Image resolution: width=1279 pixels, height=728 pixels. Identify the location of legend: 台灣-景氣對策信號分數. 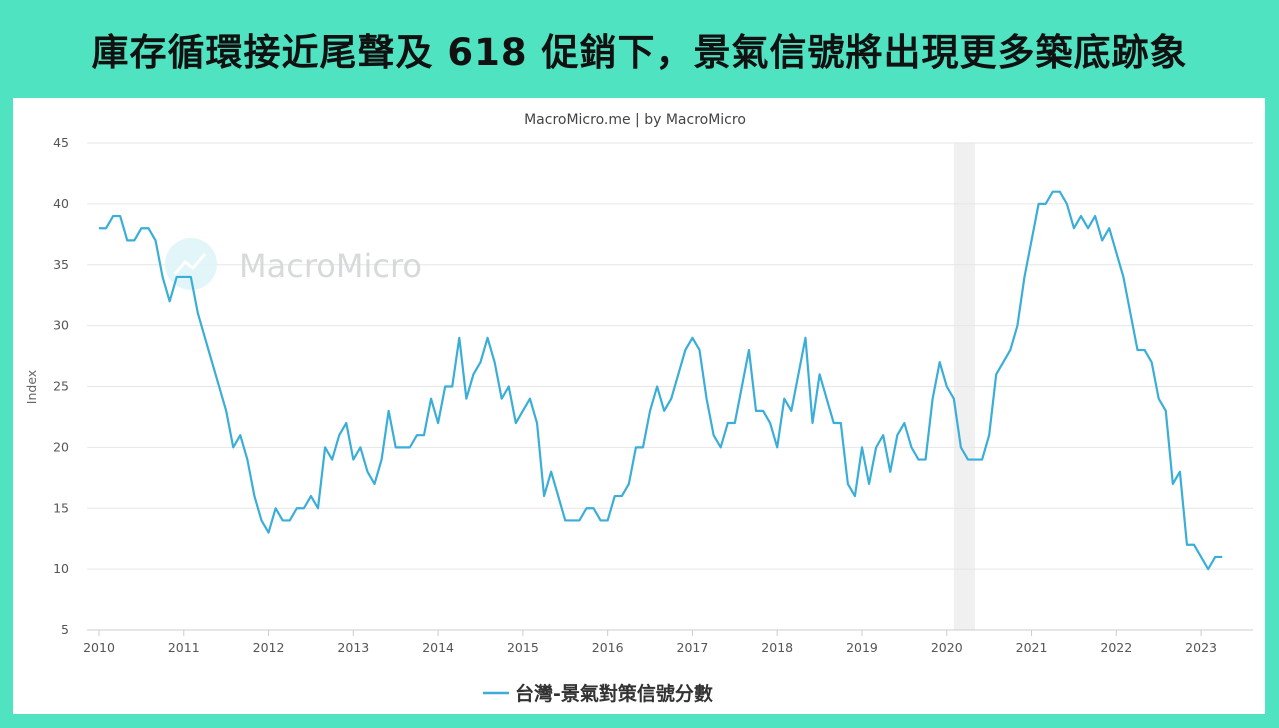
(598, 693).